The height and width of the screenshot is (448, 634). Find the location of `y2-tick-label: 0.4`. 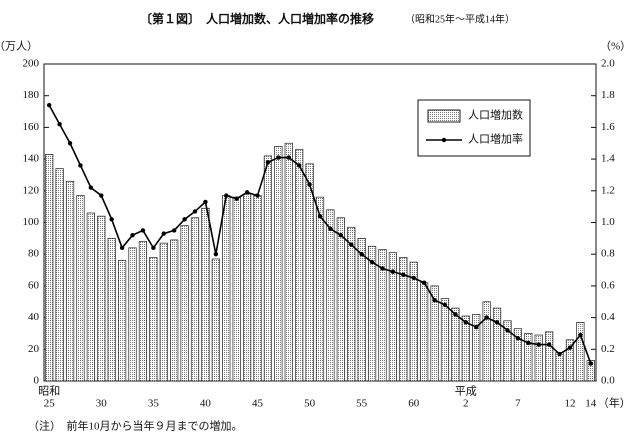

y2-tick-label: 0.4 is located at coordinates (608, 317).